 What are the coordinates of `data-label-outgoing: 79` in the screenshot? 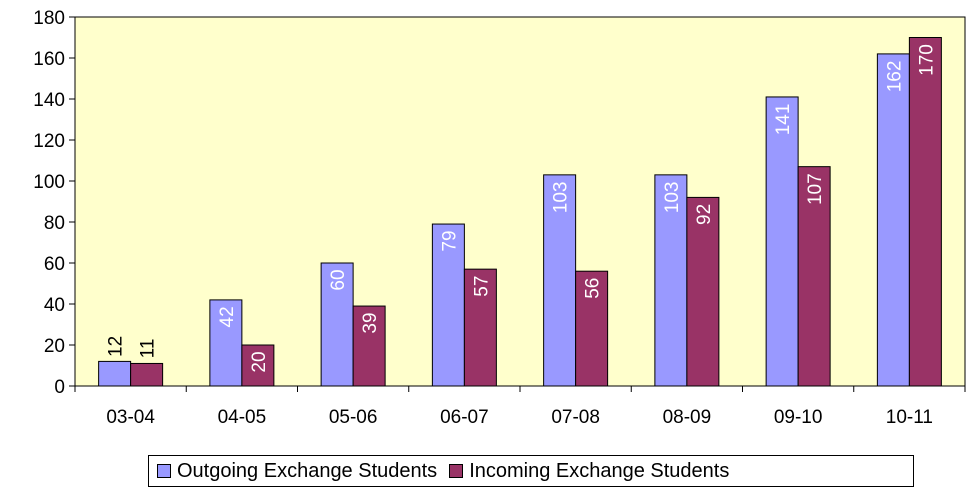 It's located at (449, 240).